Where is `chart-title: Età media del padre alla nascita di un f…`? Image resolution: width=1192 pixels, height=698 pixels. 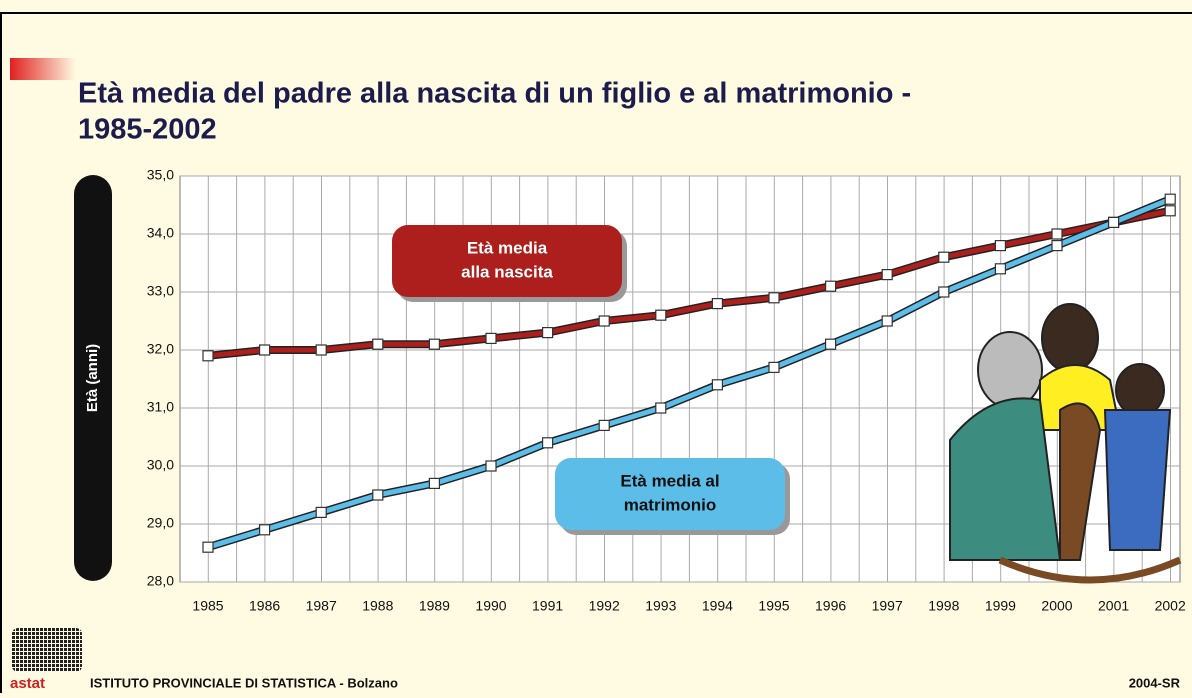
chart-title: Età media del padre alla nascita di un f… is located at coordinates (494, 94).